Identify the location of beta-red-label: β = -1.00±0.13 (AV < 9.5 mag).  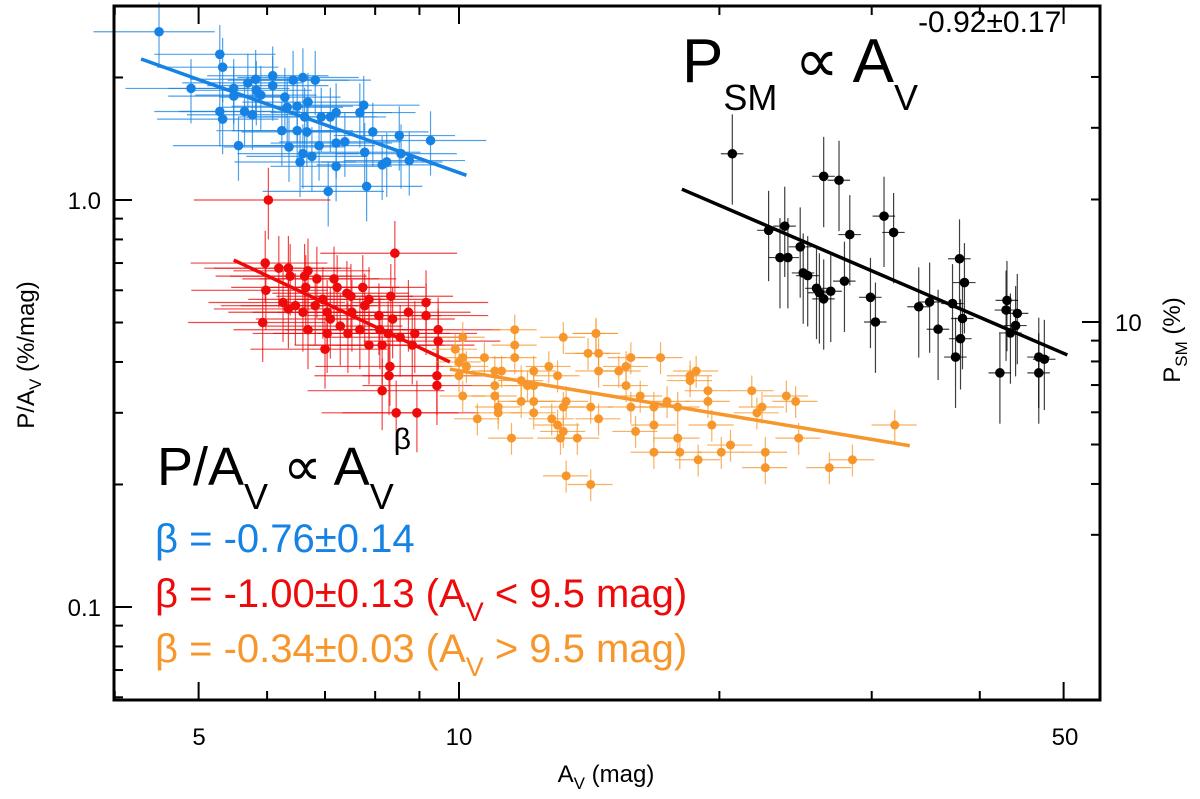
(421, 599).